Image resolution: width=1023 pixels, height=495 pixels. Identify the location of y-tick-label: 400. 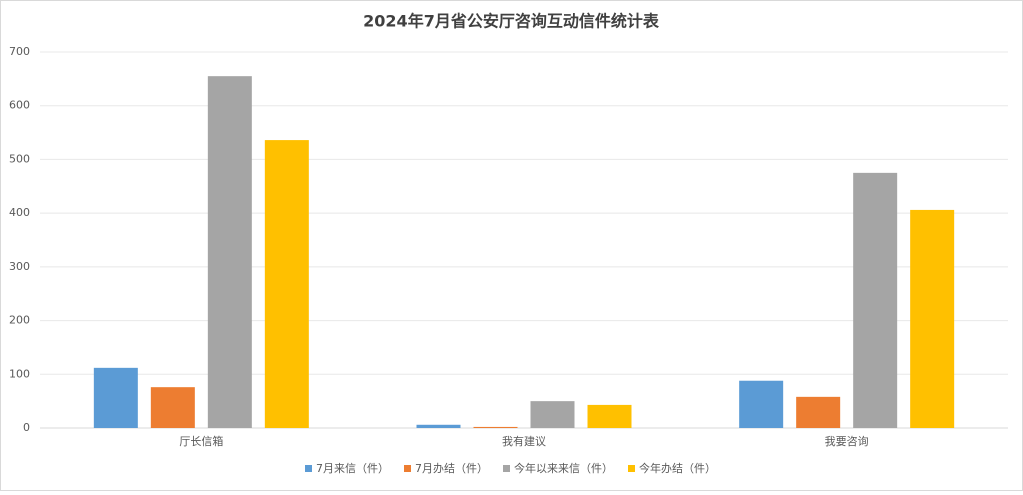
(19, 212).